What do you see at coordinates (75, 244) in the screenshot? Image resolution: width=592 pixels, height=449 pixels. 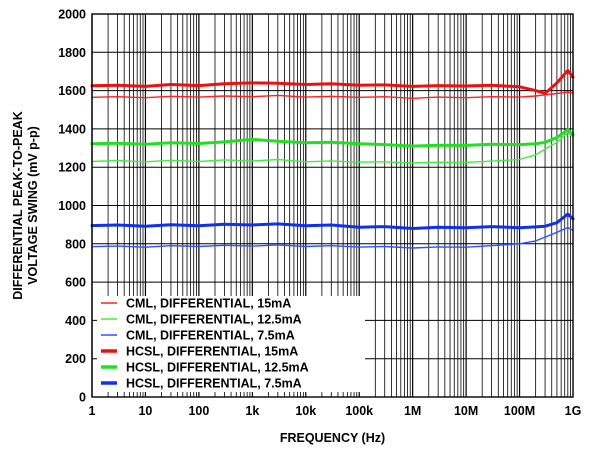 I see `y-tick-label: 800` at bounding box center [75, 244].